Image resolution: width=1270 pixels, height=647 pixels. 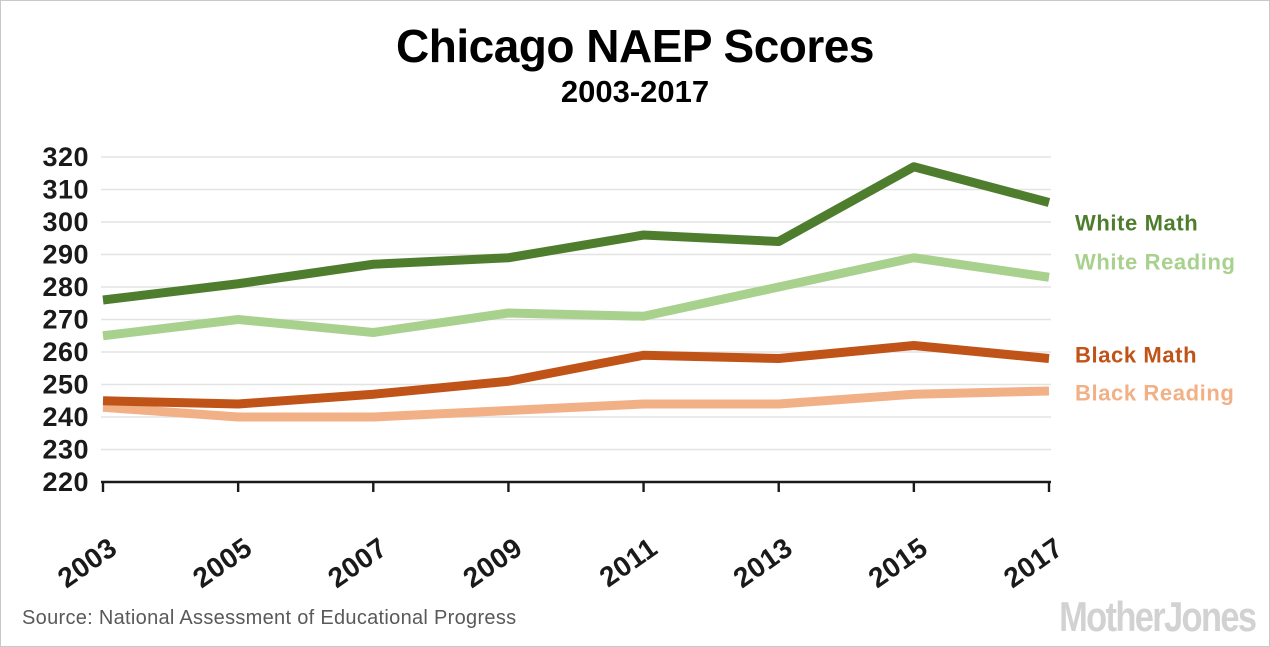 I want to click on mother-jones-logo: MotherJones, so click(x=1157, y=616).